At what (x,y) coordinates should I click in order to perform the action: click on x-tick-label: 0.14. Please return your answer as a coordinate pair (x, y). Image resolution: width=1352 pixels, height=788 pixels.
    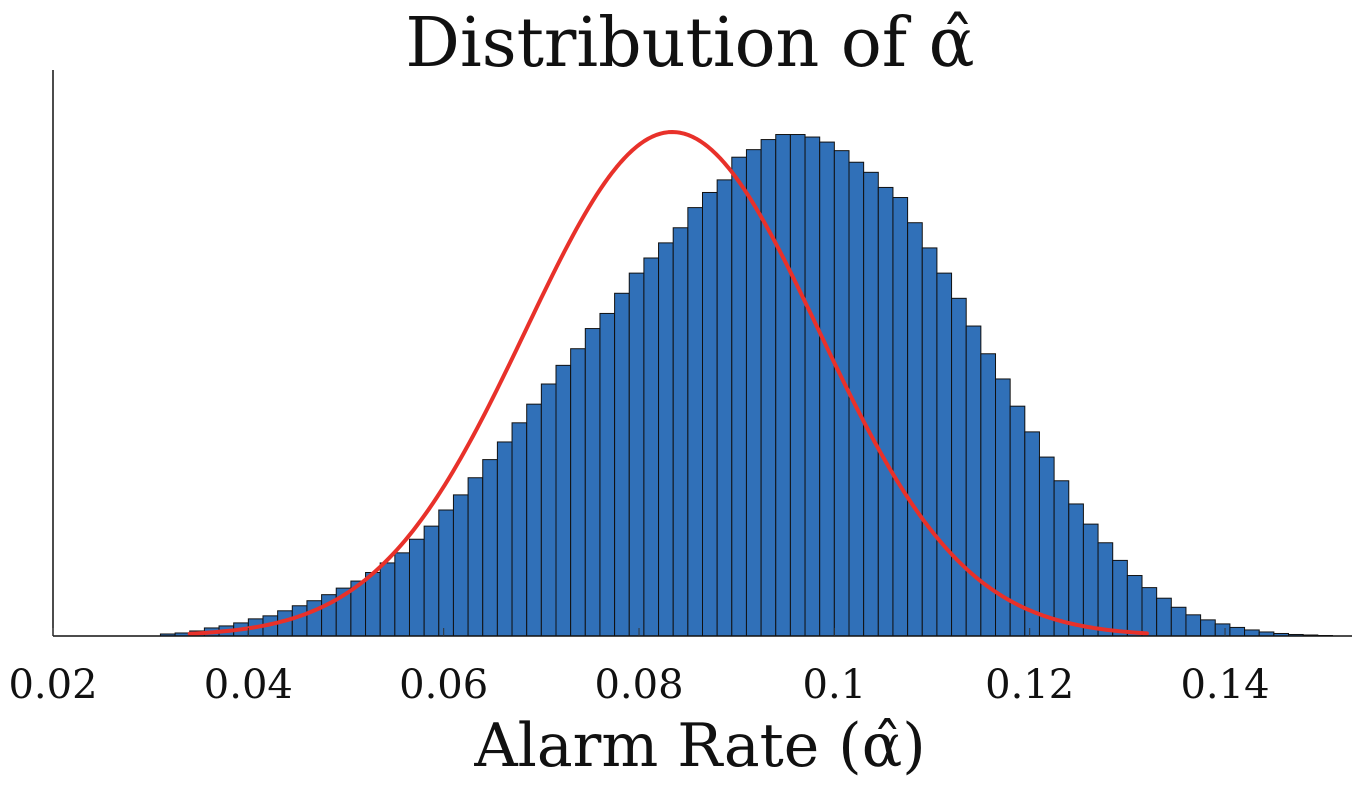
    Looking at the image, I should click on (1224, 685).